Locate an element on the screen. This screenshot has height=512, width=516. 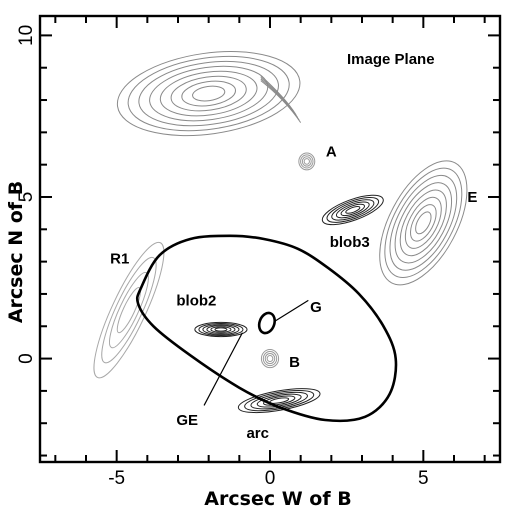
y-tick-label: 10 is located at coordinates (26, 35).